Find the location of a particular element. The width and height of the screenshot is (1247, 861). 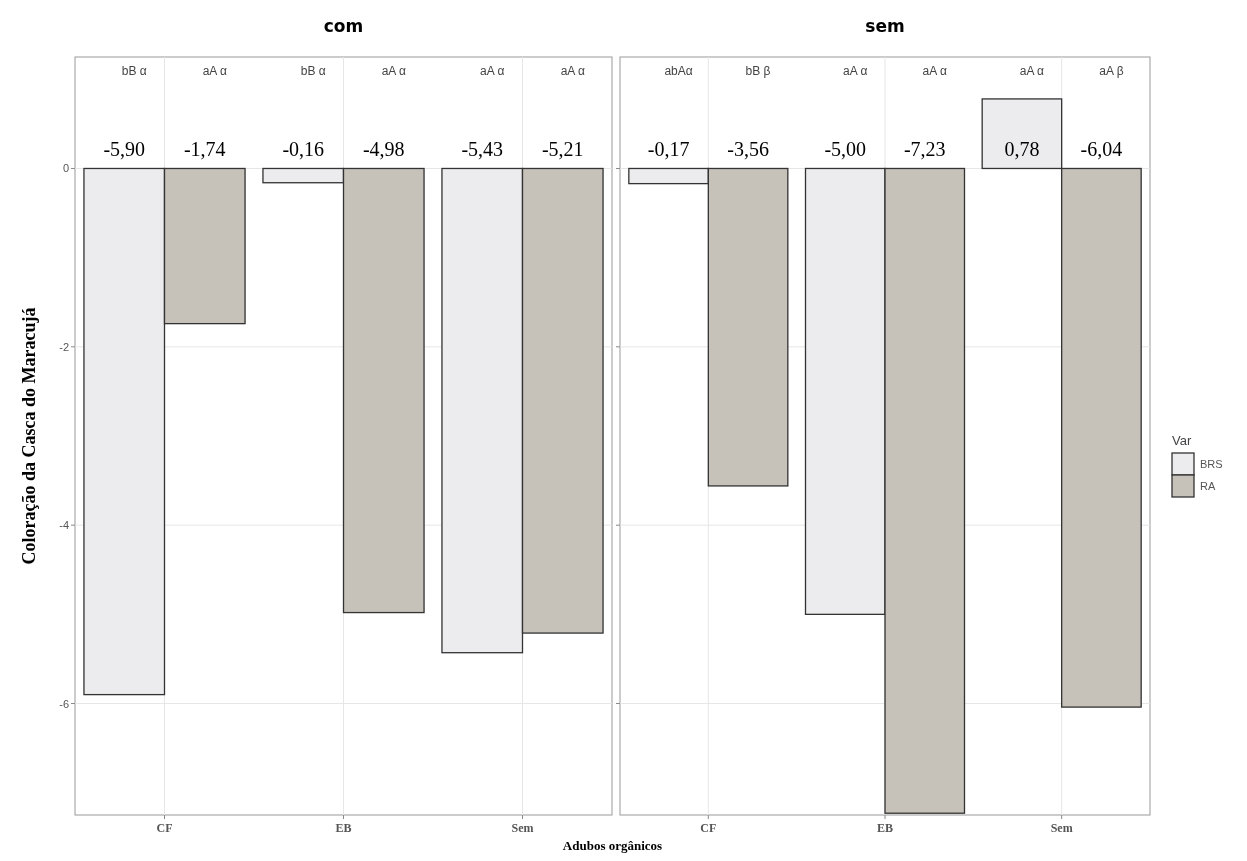

data-label: -5,90 is located at coordinates (124, 149).